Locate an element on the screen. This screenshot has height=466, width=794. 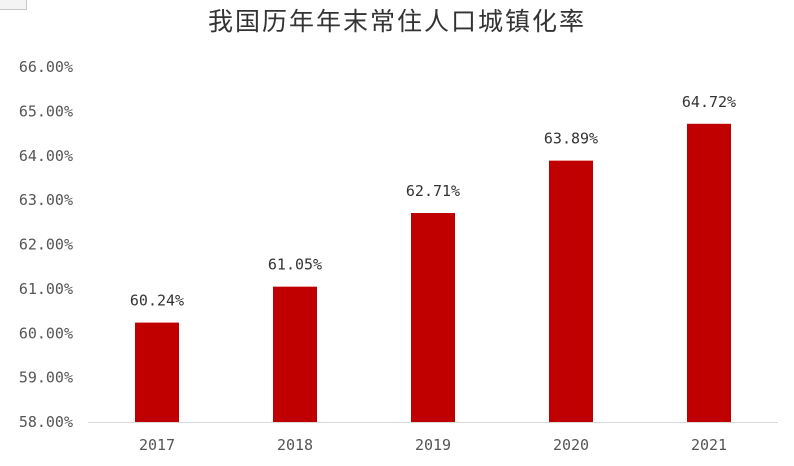
chart-title: 我国历年年末常住人口城镇化率 is located at coordinates (396, 21).